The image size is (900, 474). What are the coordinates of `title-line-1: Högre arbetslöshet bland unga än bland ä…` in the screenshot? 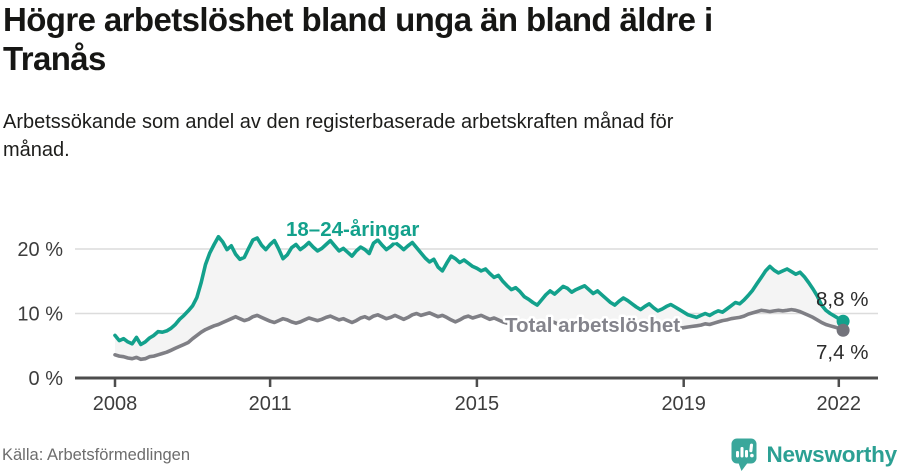 It's located at (358, 19).